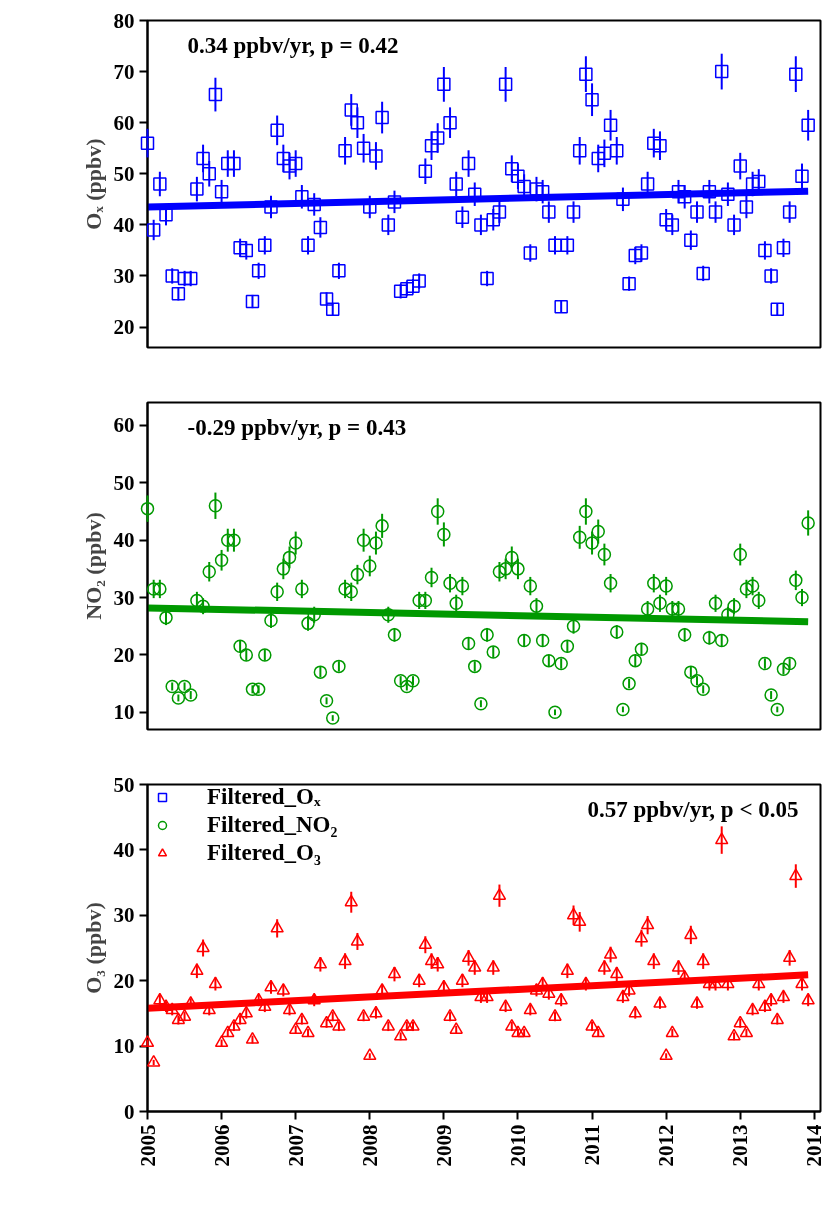  What do you see at coordinates (814, 1145) in the screenshot?
I see `x-tick-label: 2014` at bounding box center [814, 1145].